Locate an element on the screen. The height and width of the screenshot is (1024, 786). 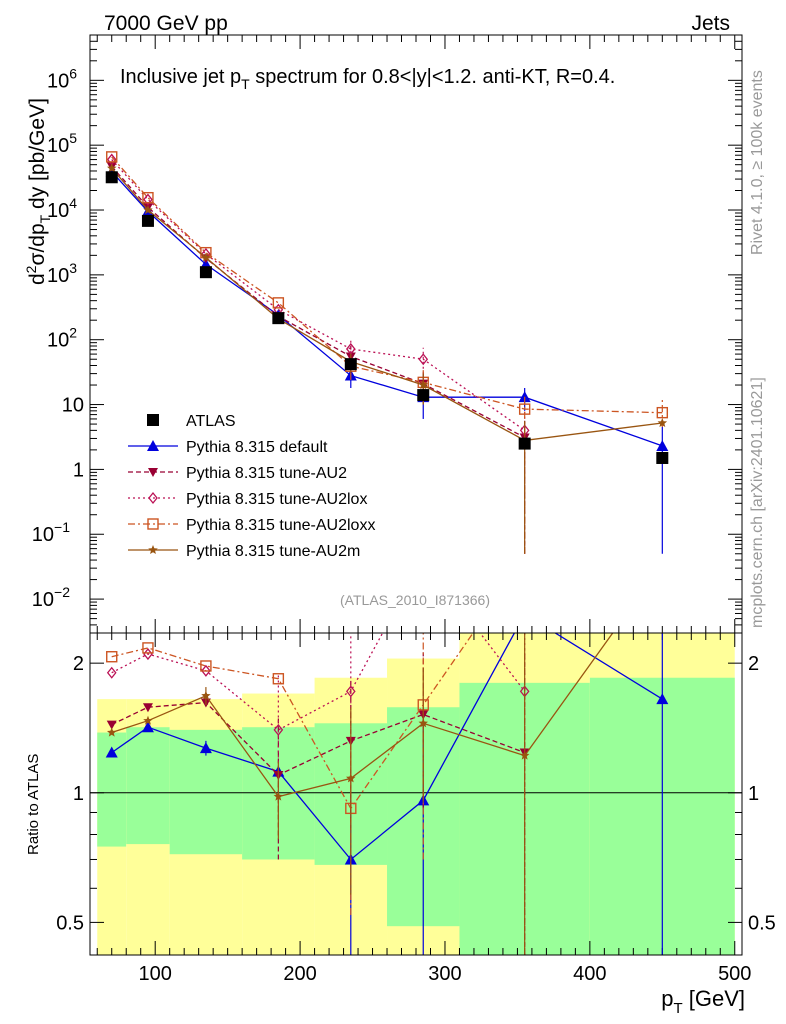
legend-label-au2: Pythia 8.315 tune-AU2 is located at coordinates (266, 473).